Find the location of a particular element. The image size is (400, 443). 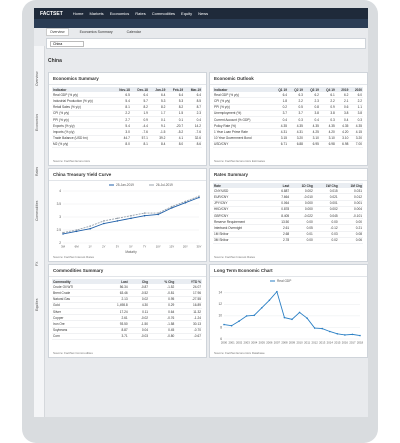

cell: 4.1 is located at coordinates (175, 138).